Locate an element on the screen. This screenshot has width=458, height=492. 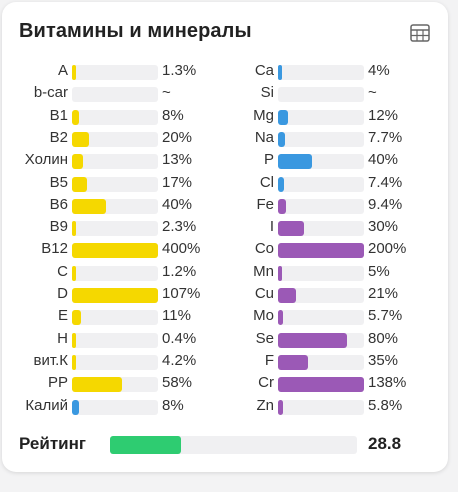
nutrient-label: PP is located at coordinates (57, 383).